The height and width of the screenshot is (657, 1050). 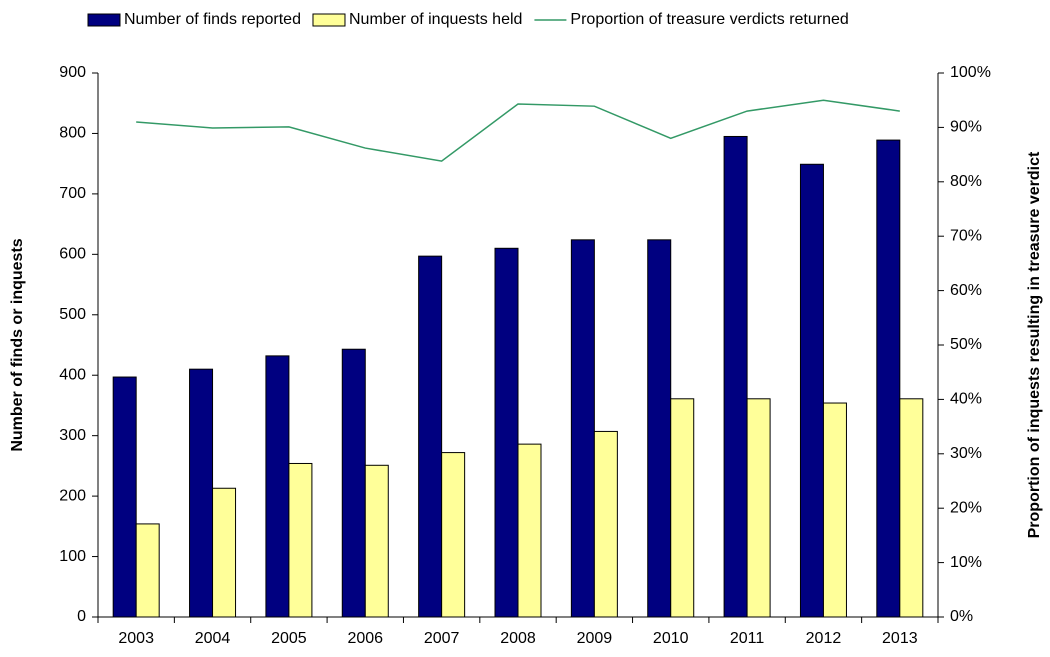 I want to click on legend-label: Number of inquests held, so click(x=435, y=19).